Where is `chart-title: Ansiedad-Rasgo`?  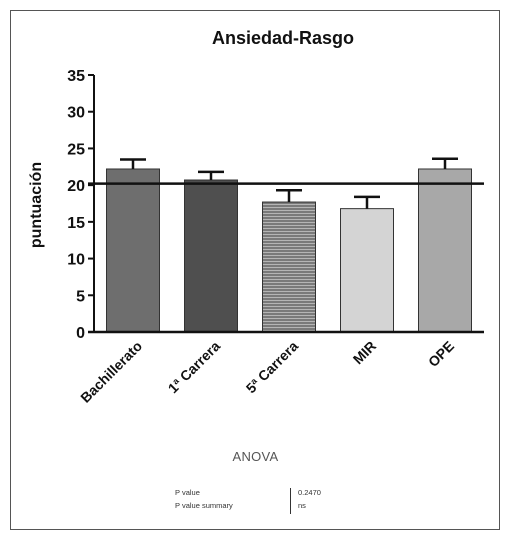 chart-title: Ansiedad-Rasgo is located at coordinates (283, 38).